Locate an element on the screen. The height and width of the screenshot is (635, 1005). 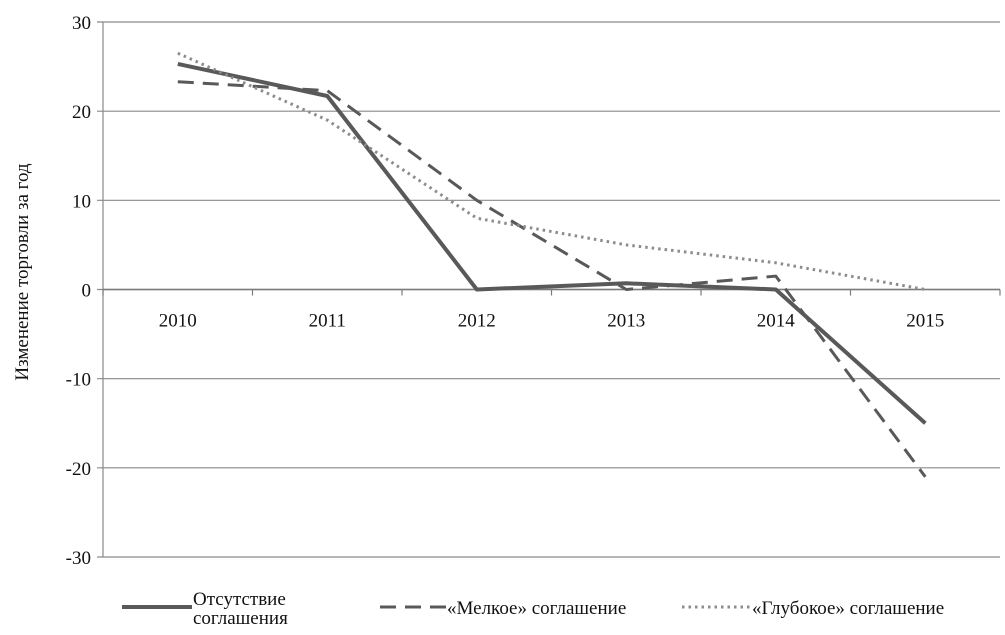
x-tick-label: 2013 is located at coordinates (626, 321).